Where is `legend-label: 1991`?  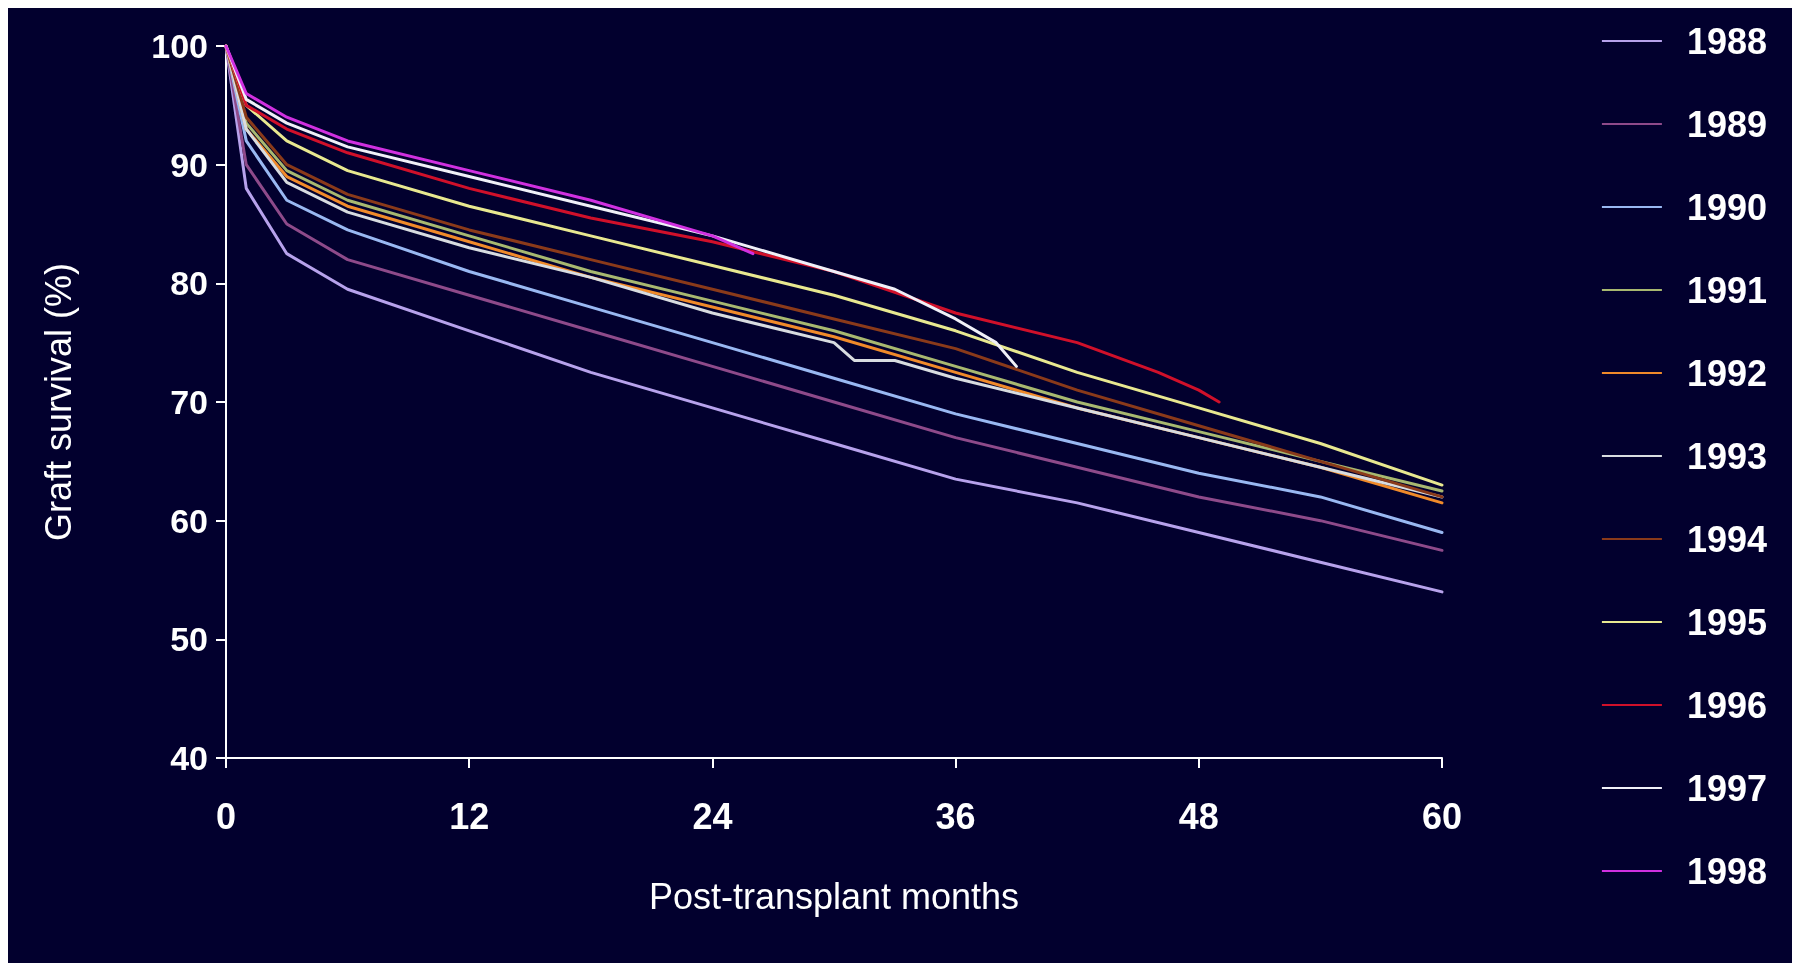 legend-label: 1991 is located at coordinates (1727, 290).